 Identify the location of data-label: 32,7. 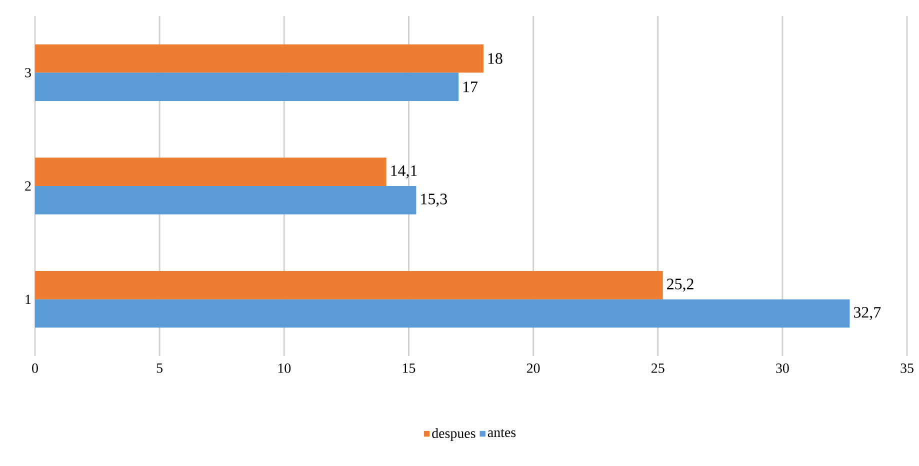
(867, 313).